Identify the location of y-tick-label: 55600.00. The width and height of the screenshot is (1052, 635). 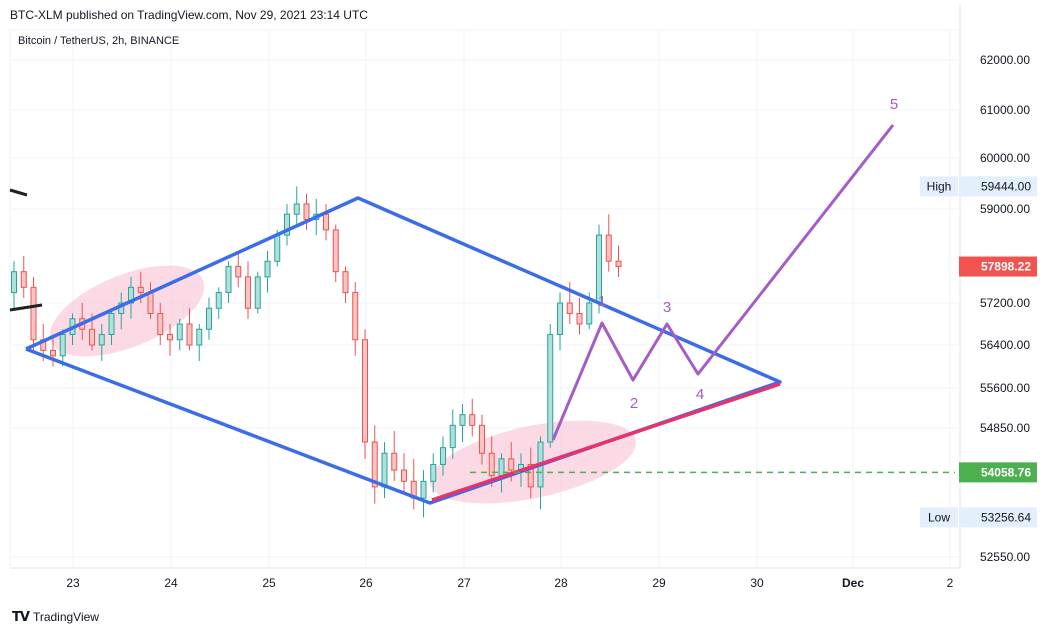
(1005, 388).